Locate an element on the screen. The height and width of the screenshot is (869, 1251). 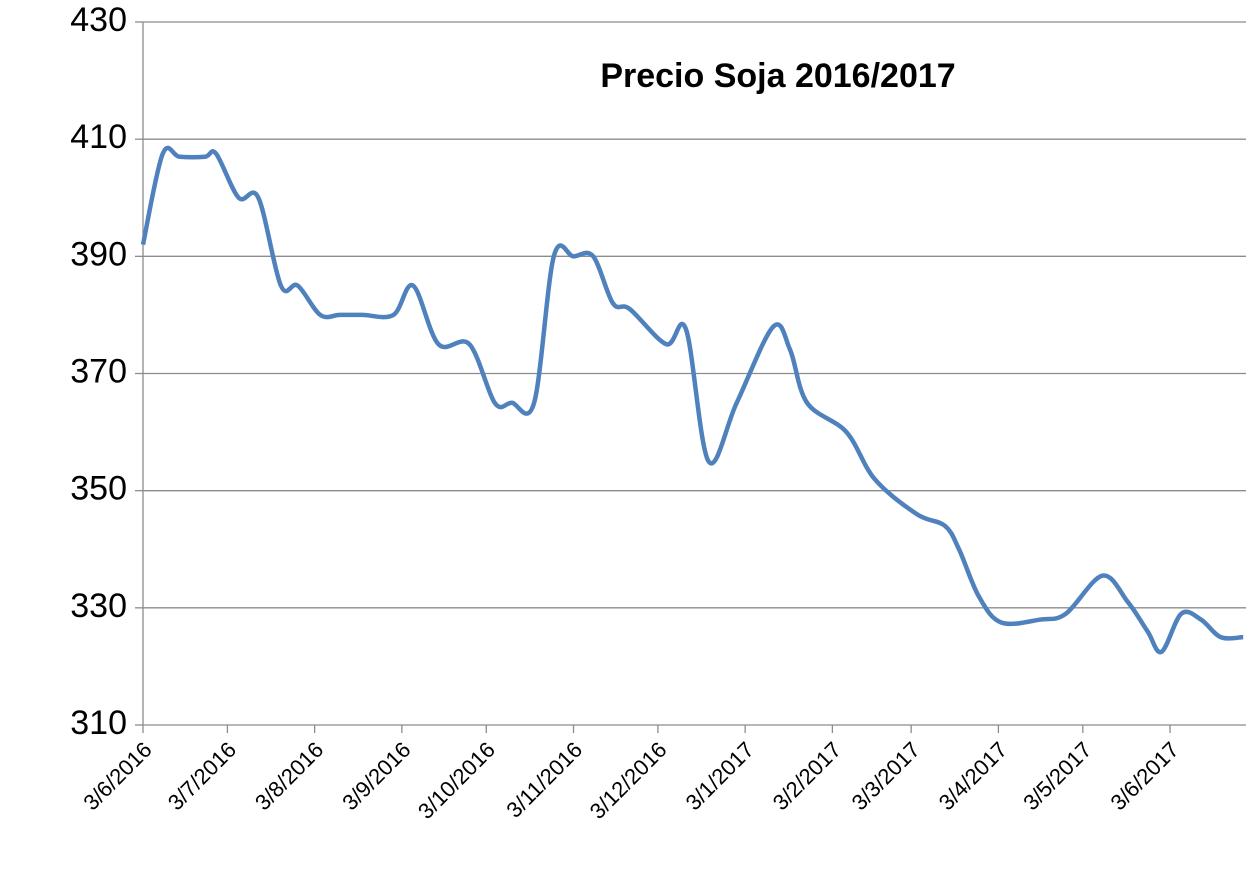
y-tick-label: 430 is located at coordinates (98, 20).